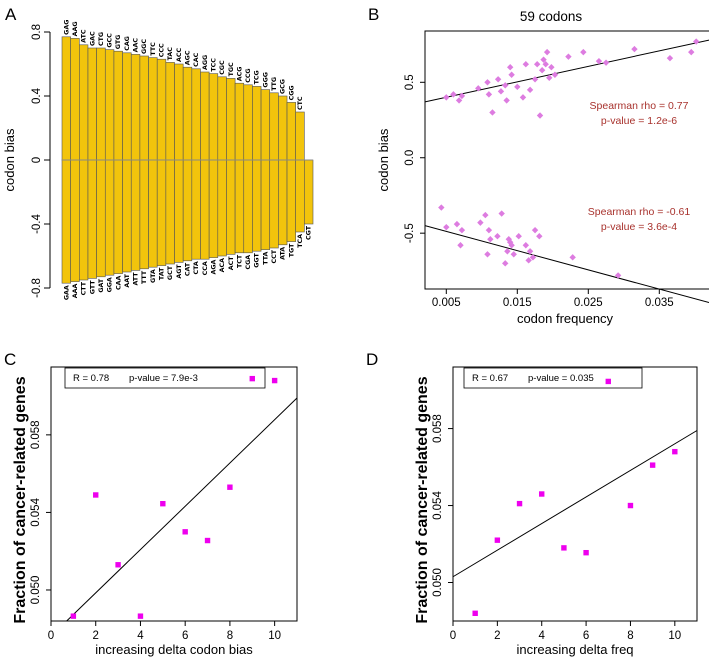  Describe the element at coordinates (163, 378) in the screenshot. I see `legend-p: p-value = 7.9e-3` at that location.